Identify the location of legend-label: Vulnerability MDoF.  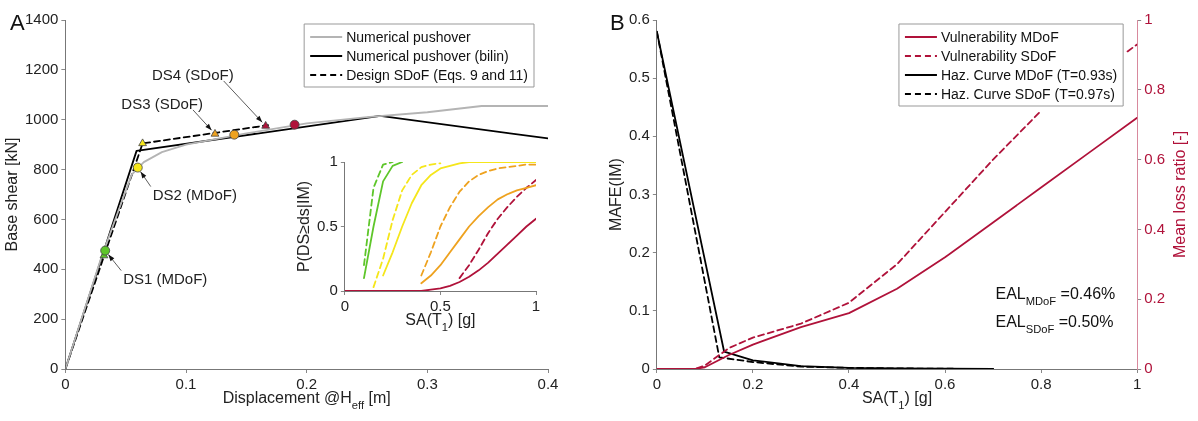
(999, 37).